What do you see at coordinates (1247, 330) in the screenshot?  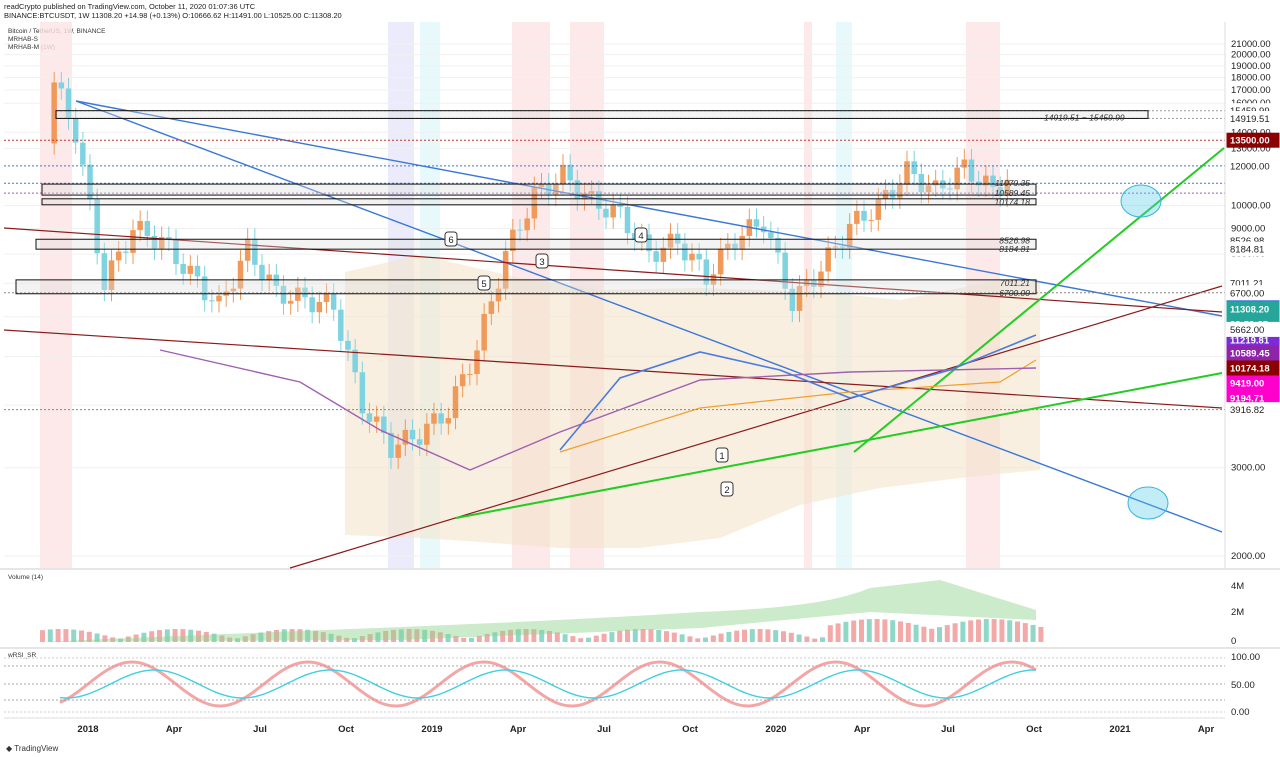 I see `price-tag-label-16: 5662.00` at bounding box center [1247, 330].